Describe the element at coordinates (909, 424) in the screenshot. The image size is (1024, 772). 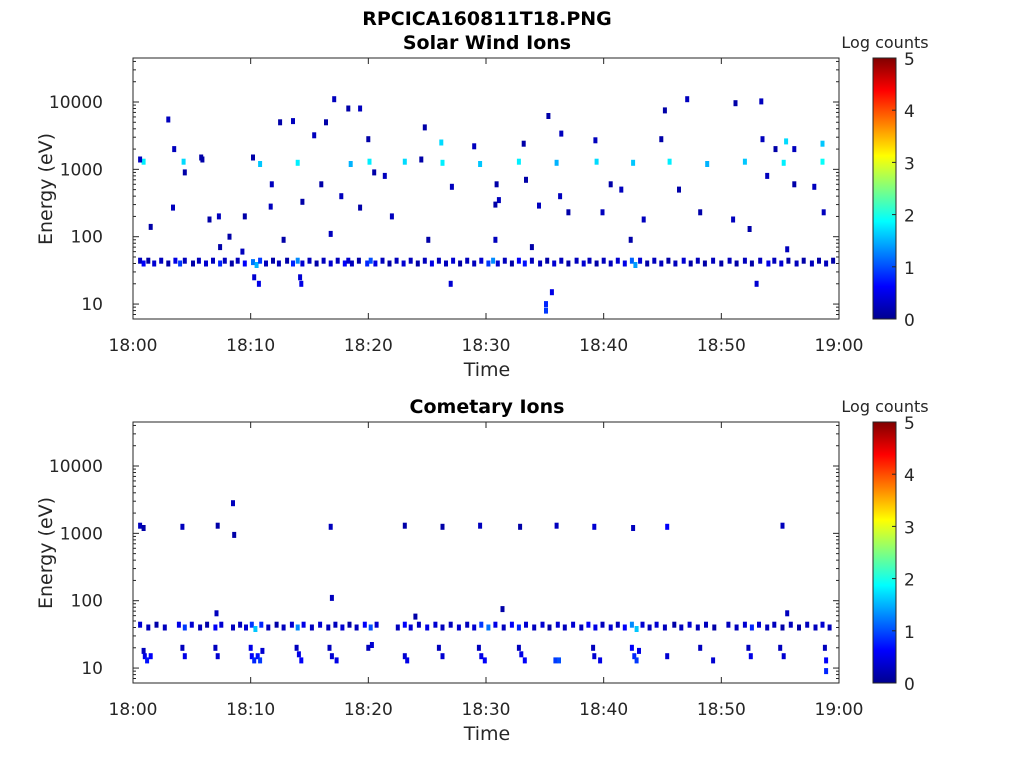
I see `colorbar-tick-label: 5` at that location.